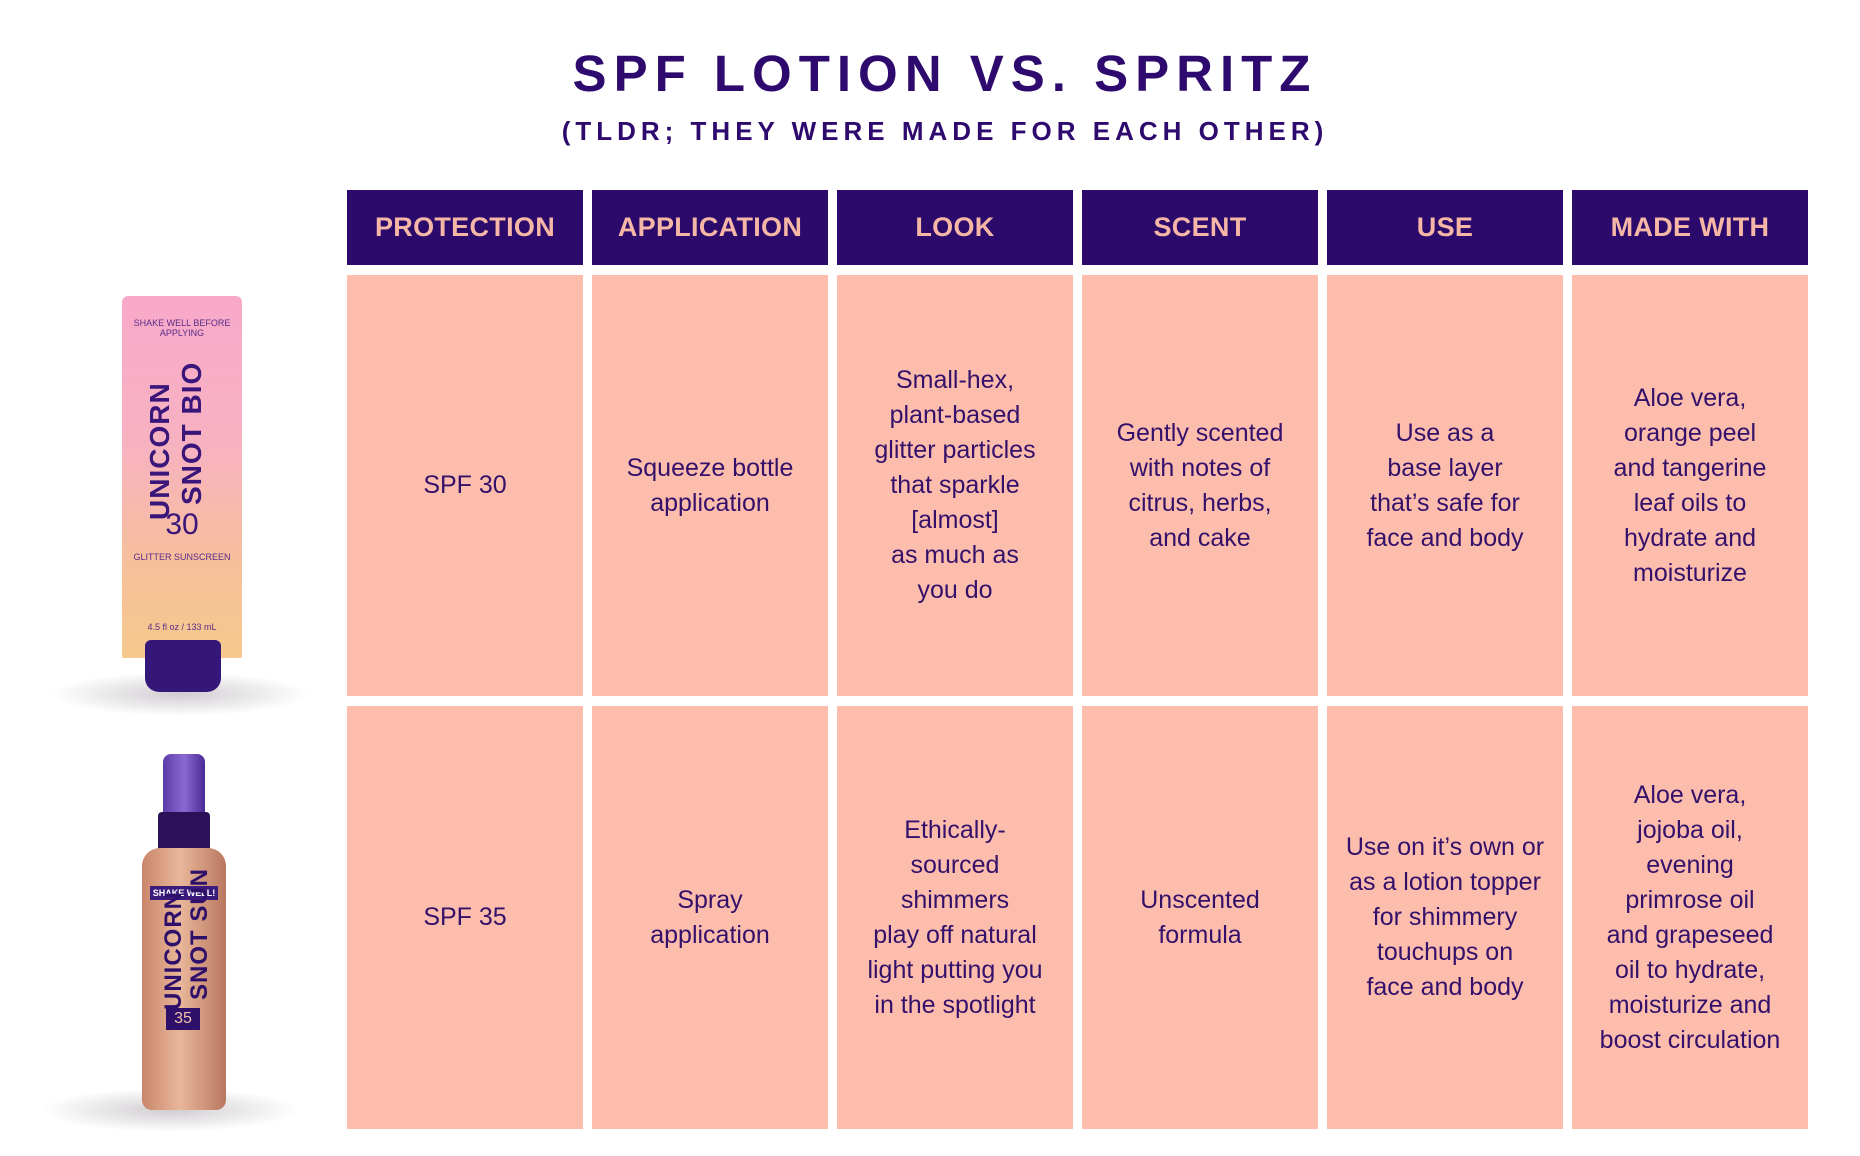 This screenshot has width=1860, height=1156. Describe the element at coordinates (710, 485) in the screenshot. I see `lotion-application-cell: Squeeze bottle application` at that location.